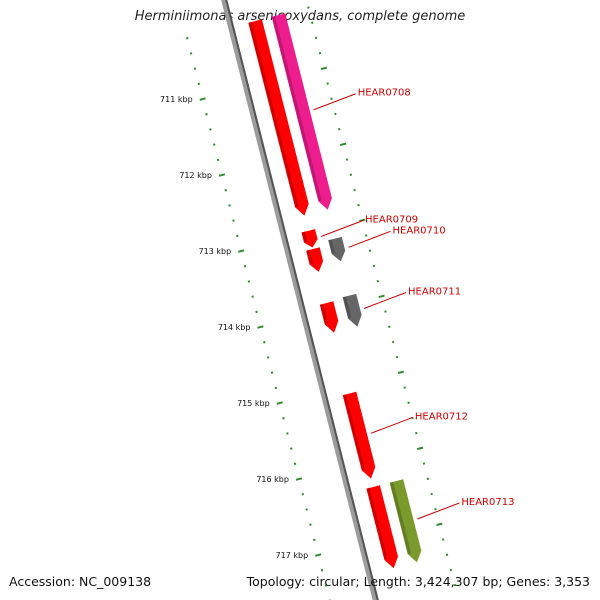 This screenshot has height=600, width=600. Describe the element at coordinates (384, 93) in the screenshot. I see `gene-label: HEAR0708` at that location.